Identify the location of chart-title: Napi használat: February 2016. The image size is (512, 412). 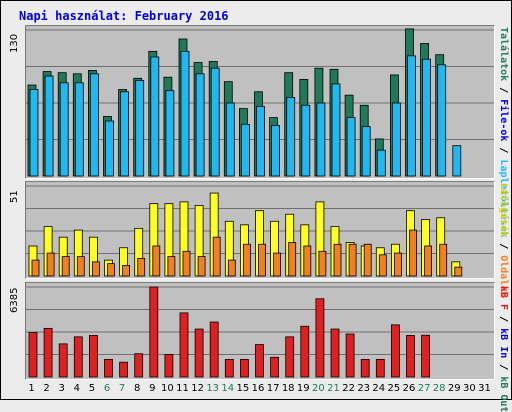
(124, 16).